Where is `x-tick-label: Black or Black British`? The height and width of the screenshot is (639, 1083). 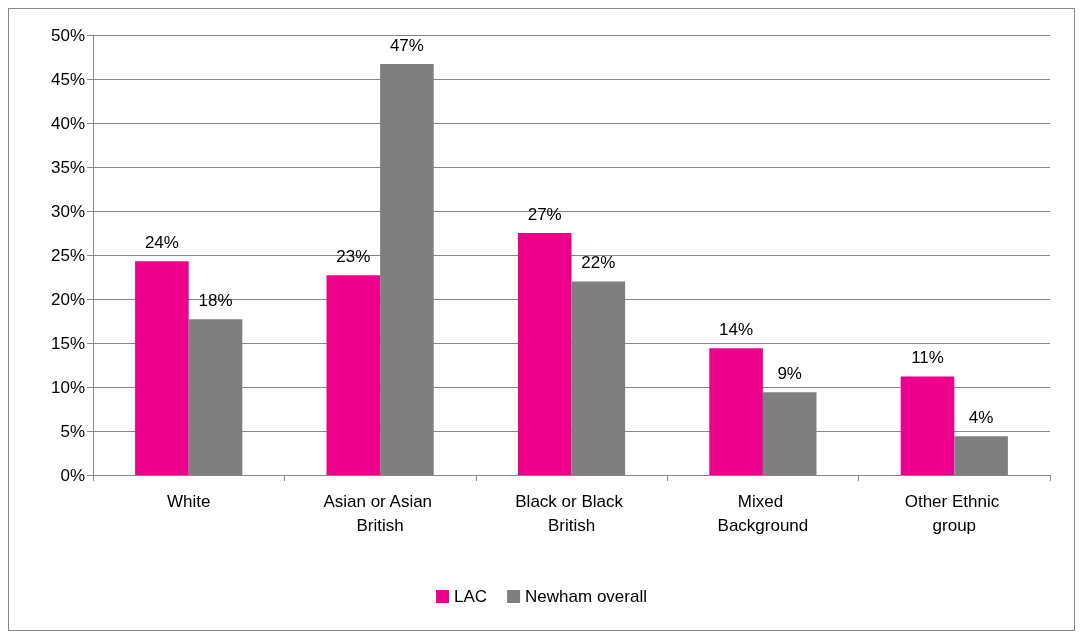 x-tick-label: Black or Black British is located at coordinates (571, 513).